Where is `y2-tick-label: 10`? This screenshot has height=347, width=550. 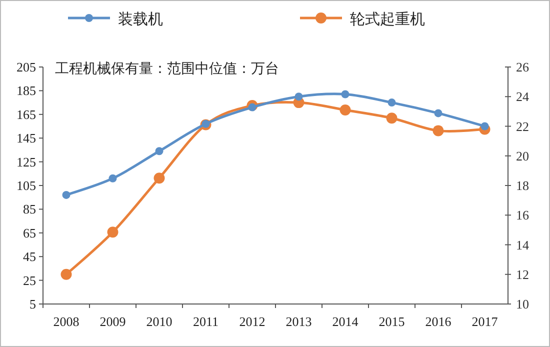
y2-tick-label: 10 is located at coordinates (522, 304).